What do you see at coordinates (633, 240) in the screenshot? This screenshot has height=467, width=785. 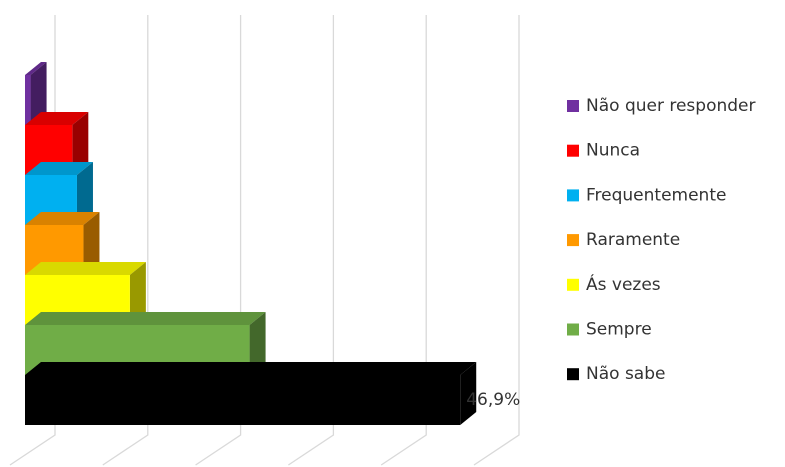 I see `legend-label: Raramente` at bounding box center [633, 240].